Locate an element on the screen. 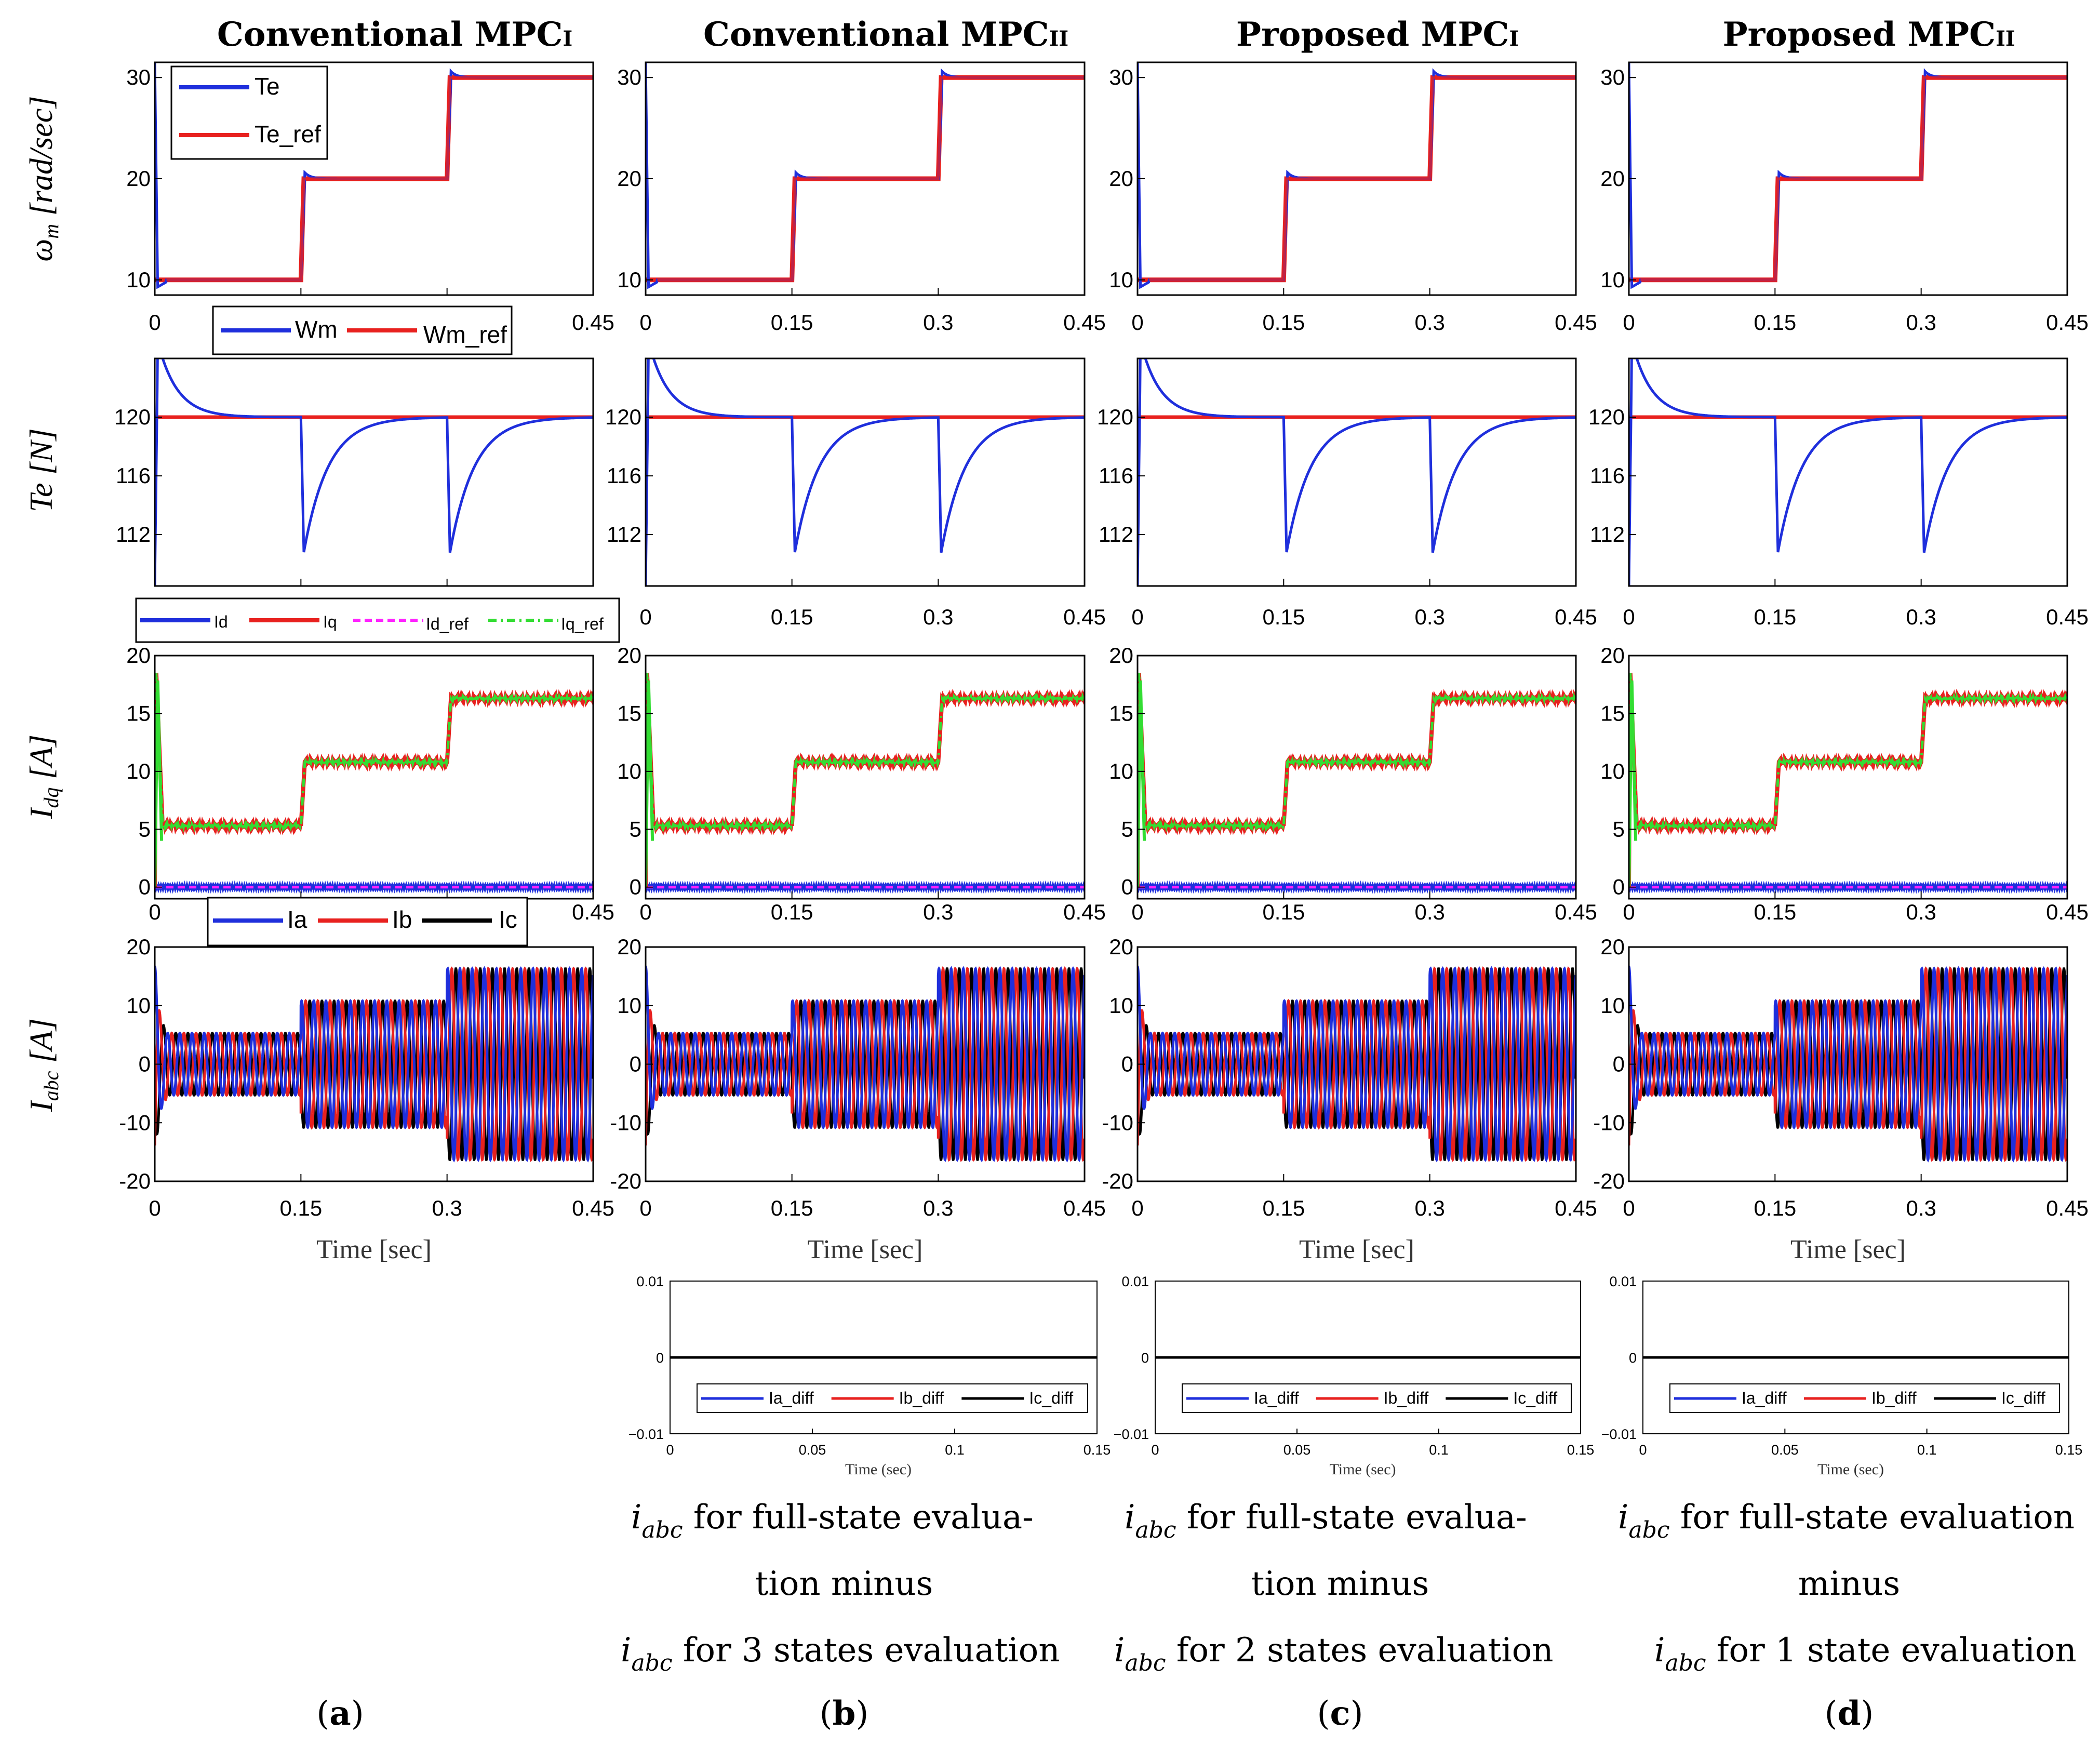 Image resolution: width=2100 pixels, height=1746 pixels. diff-ytick-label: −0.01 is located at coordinates (1619, 1434).